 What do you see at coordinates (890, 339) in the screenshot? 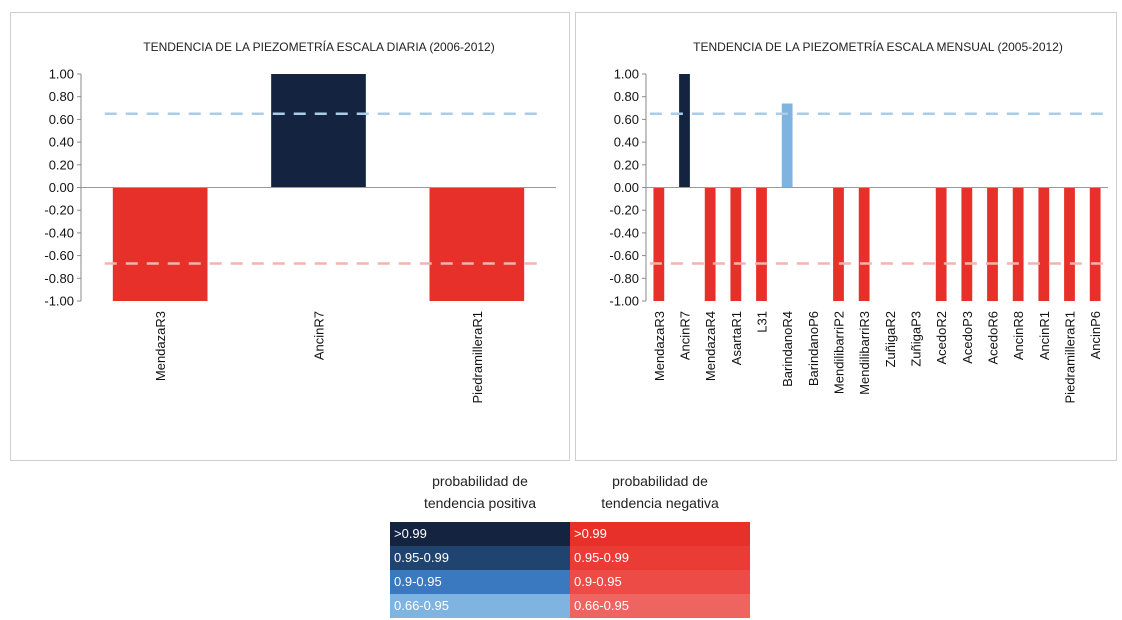
I see `category-label: ZuñigaR2` at bounding box center [890, 339].